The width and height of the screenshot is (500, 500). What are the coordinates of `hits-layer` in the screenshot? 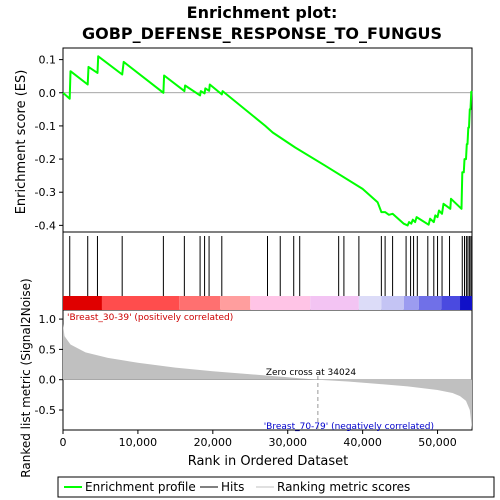 It's located at (267, 273).